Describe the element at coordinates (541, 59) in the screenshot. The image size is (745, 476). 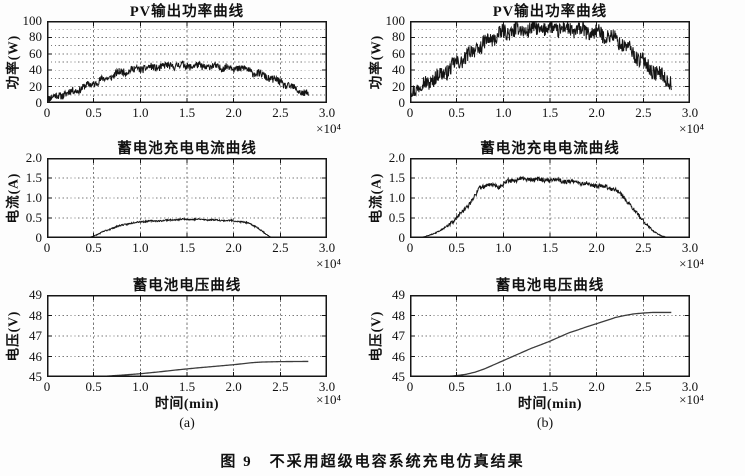
I see `series-pv-power-b` at that location.